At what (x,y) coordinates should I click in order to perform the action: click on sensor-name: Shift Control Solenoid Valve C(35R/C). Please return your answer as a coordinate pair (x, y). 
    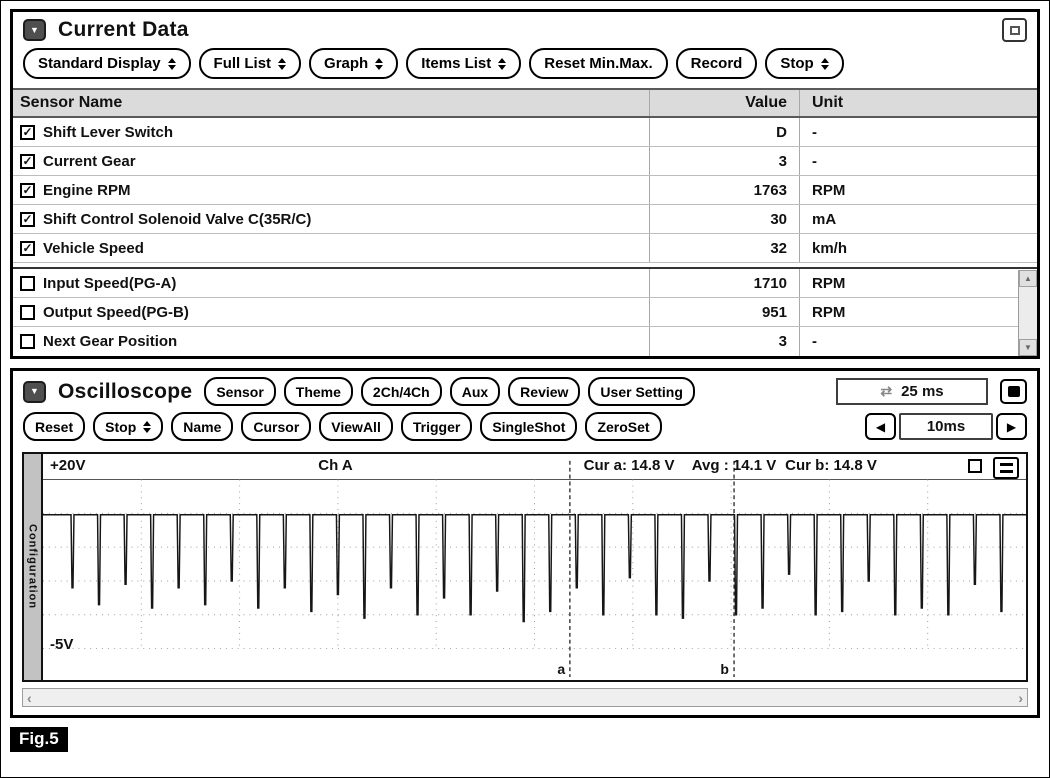
    Looking at the image, I should click on (177, 219).